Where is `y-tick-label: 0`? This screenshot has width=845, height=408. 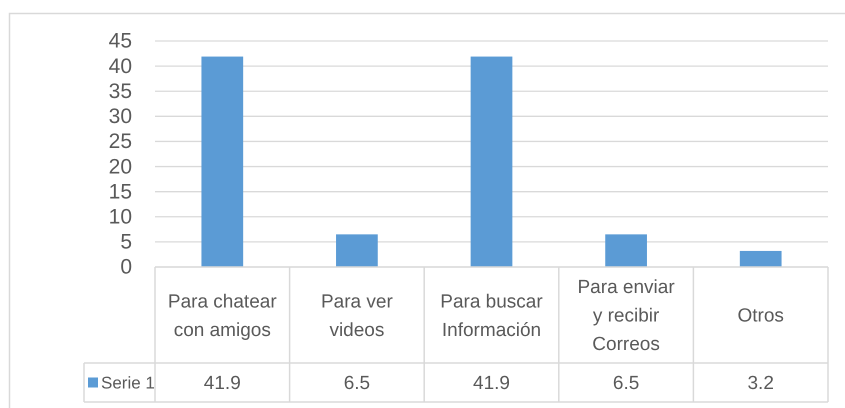
y-tick-label: 0 is located at coordinates (126, 267).